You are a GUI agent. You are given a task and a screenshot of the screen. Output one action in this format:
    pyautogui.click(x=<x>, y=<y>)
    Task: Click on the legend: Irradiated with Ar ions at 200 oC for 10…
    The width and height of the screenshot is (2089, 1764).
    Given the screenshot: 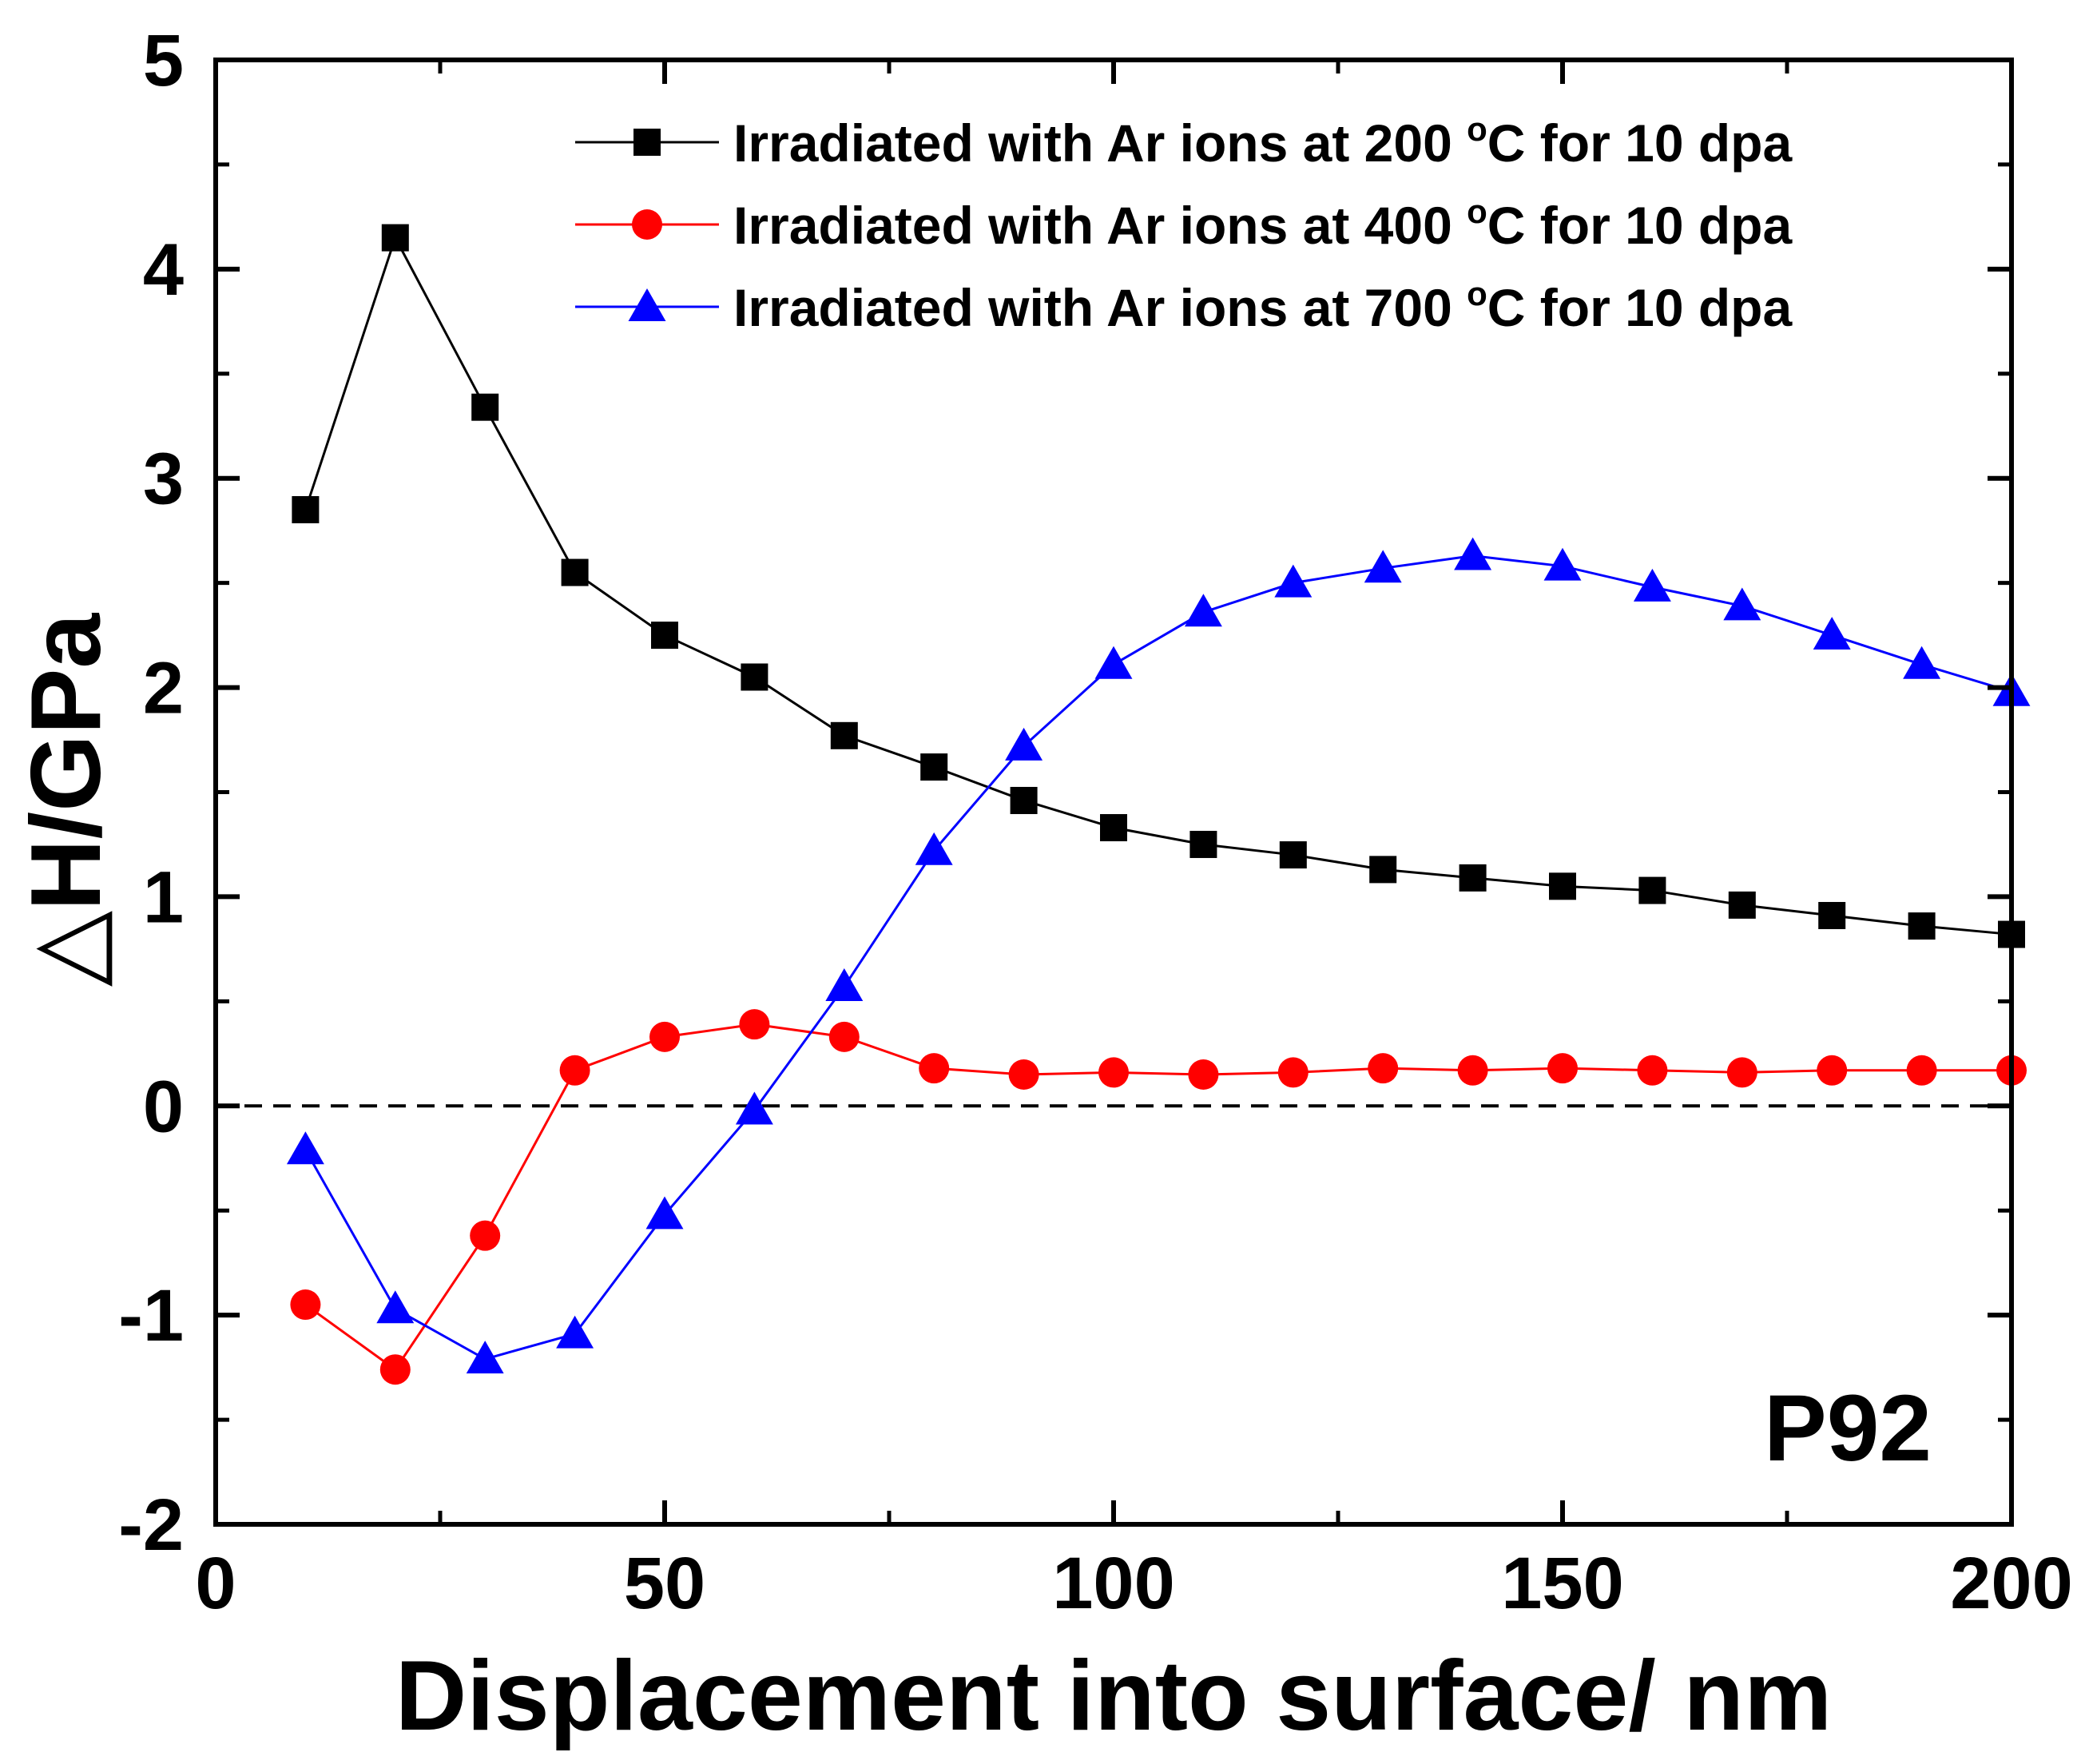 What is the action you would take?
    pyautogui.click(x=1184, y=223)
    